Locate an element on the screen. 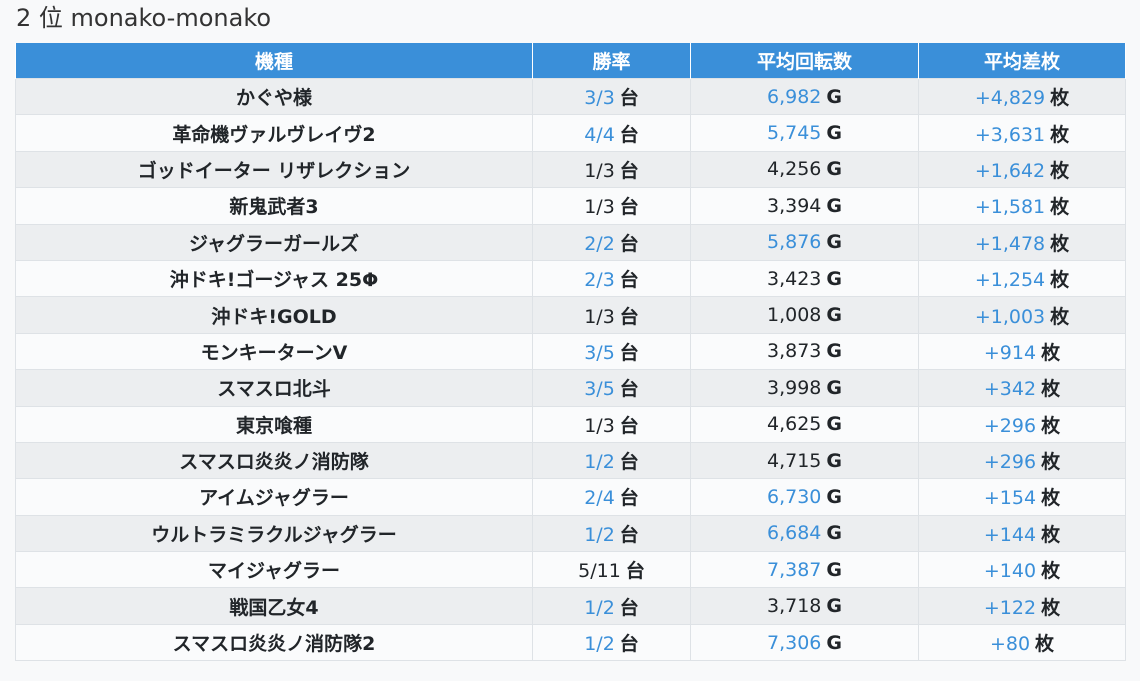  avg-spins-value: 6,730 is located at coordinates (794, 496).